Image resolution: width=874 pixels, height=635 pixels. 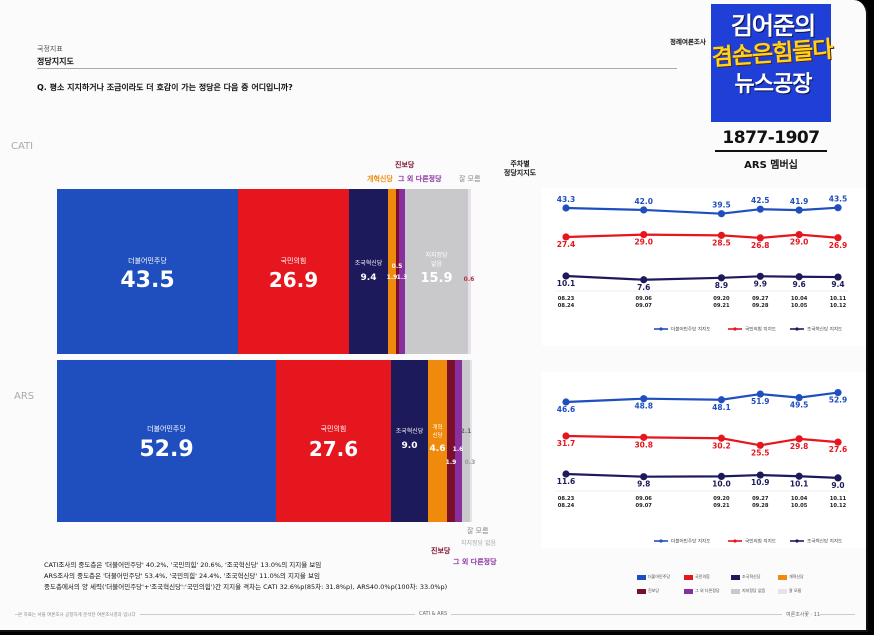 What do you see at coordinates (397, 266) in the screenshot?
I see `cati-value-progressive: 0.5` at bounding box center [397, 266].